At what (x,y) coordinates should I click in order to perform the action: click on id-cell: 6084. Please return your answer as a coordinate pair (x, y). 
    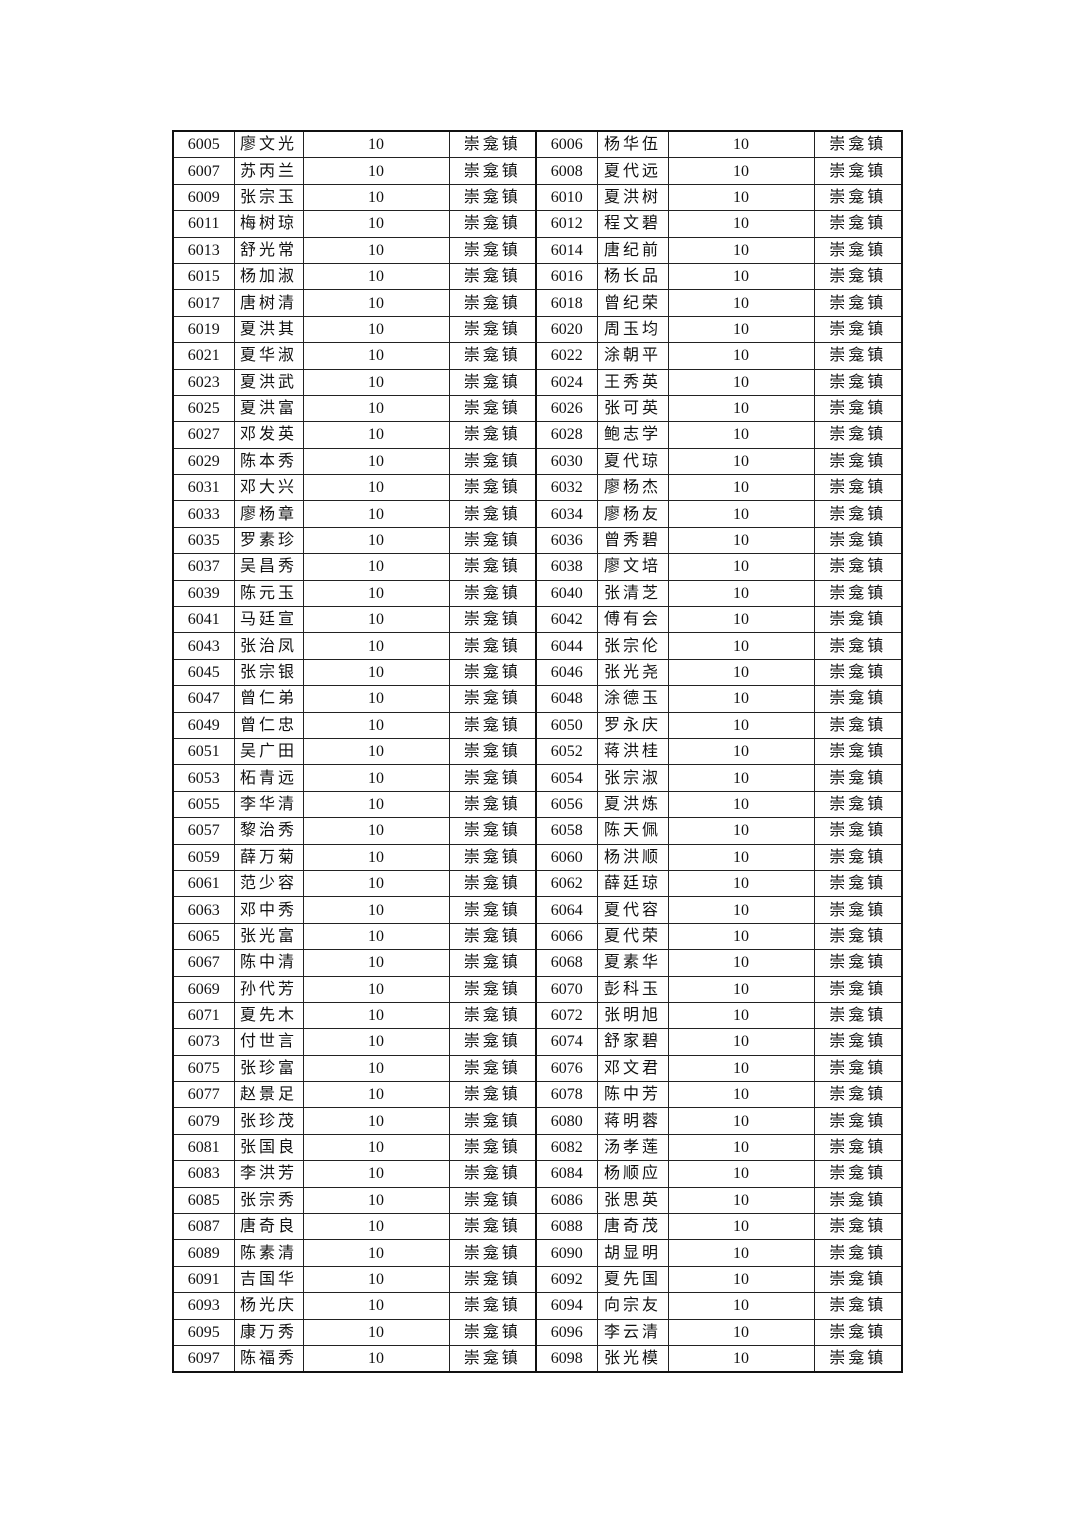
    Looking at the image, I should click on (566, 1174).